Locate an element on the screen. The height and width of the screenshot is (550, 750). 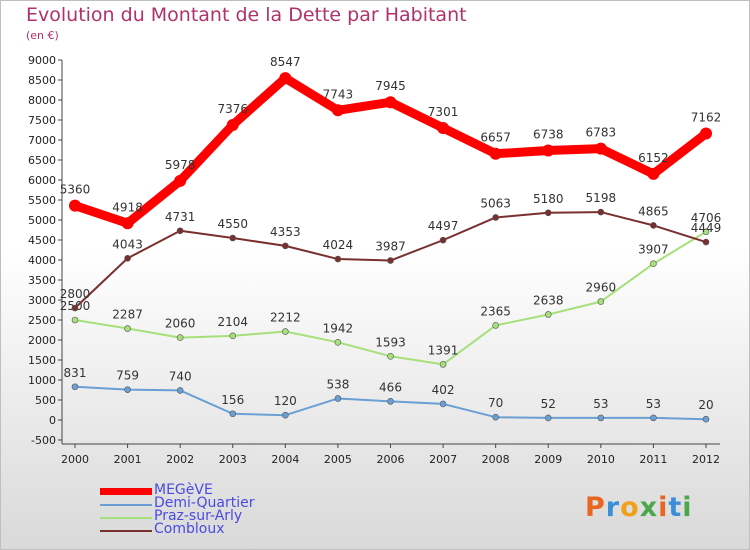
x-tick-label: 2004 is located at coordinates (285, 459).